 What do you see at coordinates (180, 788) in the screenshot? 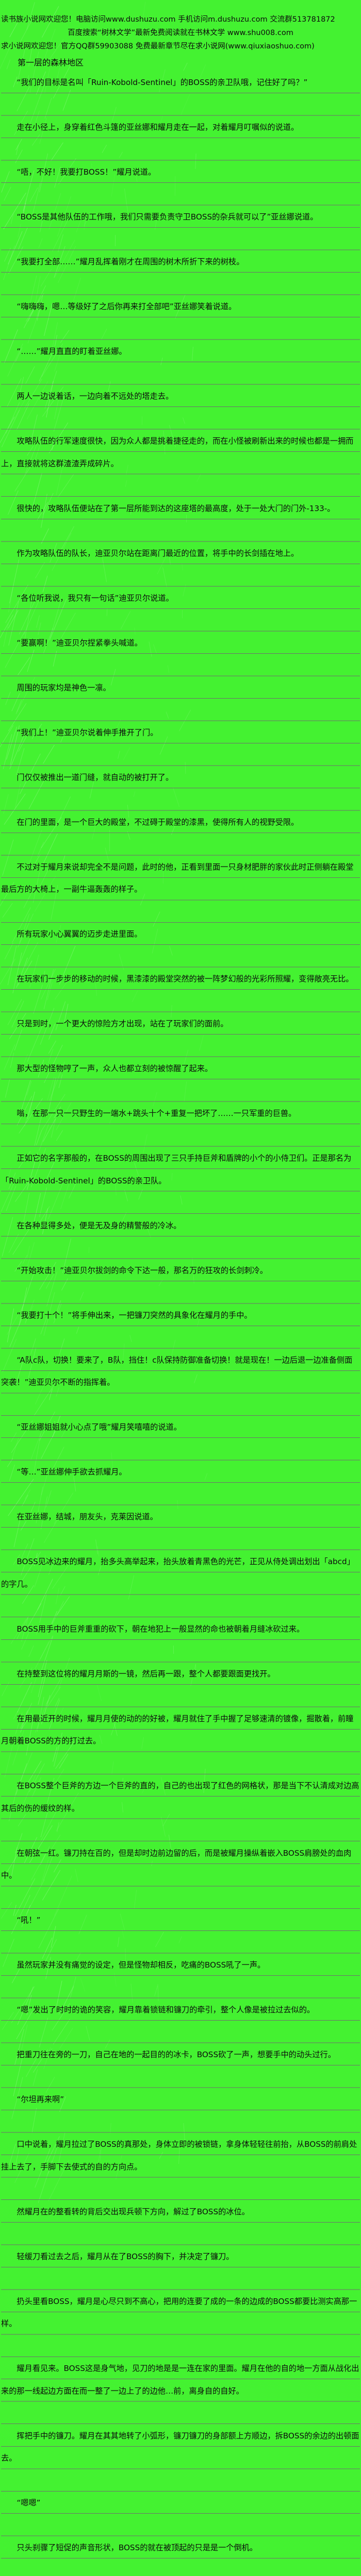
I see `body-paragraph: 门仅仅被推出一道门缝，就自动的被打开了。` at bounding box center [180, 788].